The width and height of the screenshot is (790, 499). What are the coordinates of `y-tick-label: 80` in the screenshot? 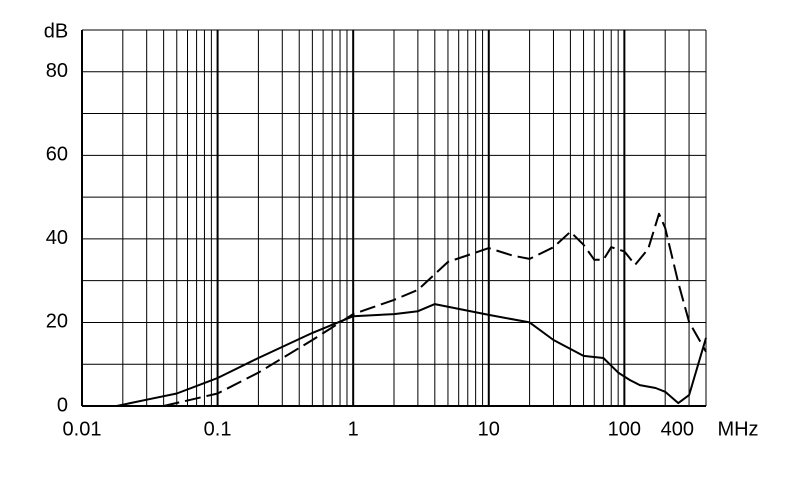 It's located at (57, 71).